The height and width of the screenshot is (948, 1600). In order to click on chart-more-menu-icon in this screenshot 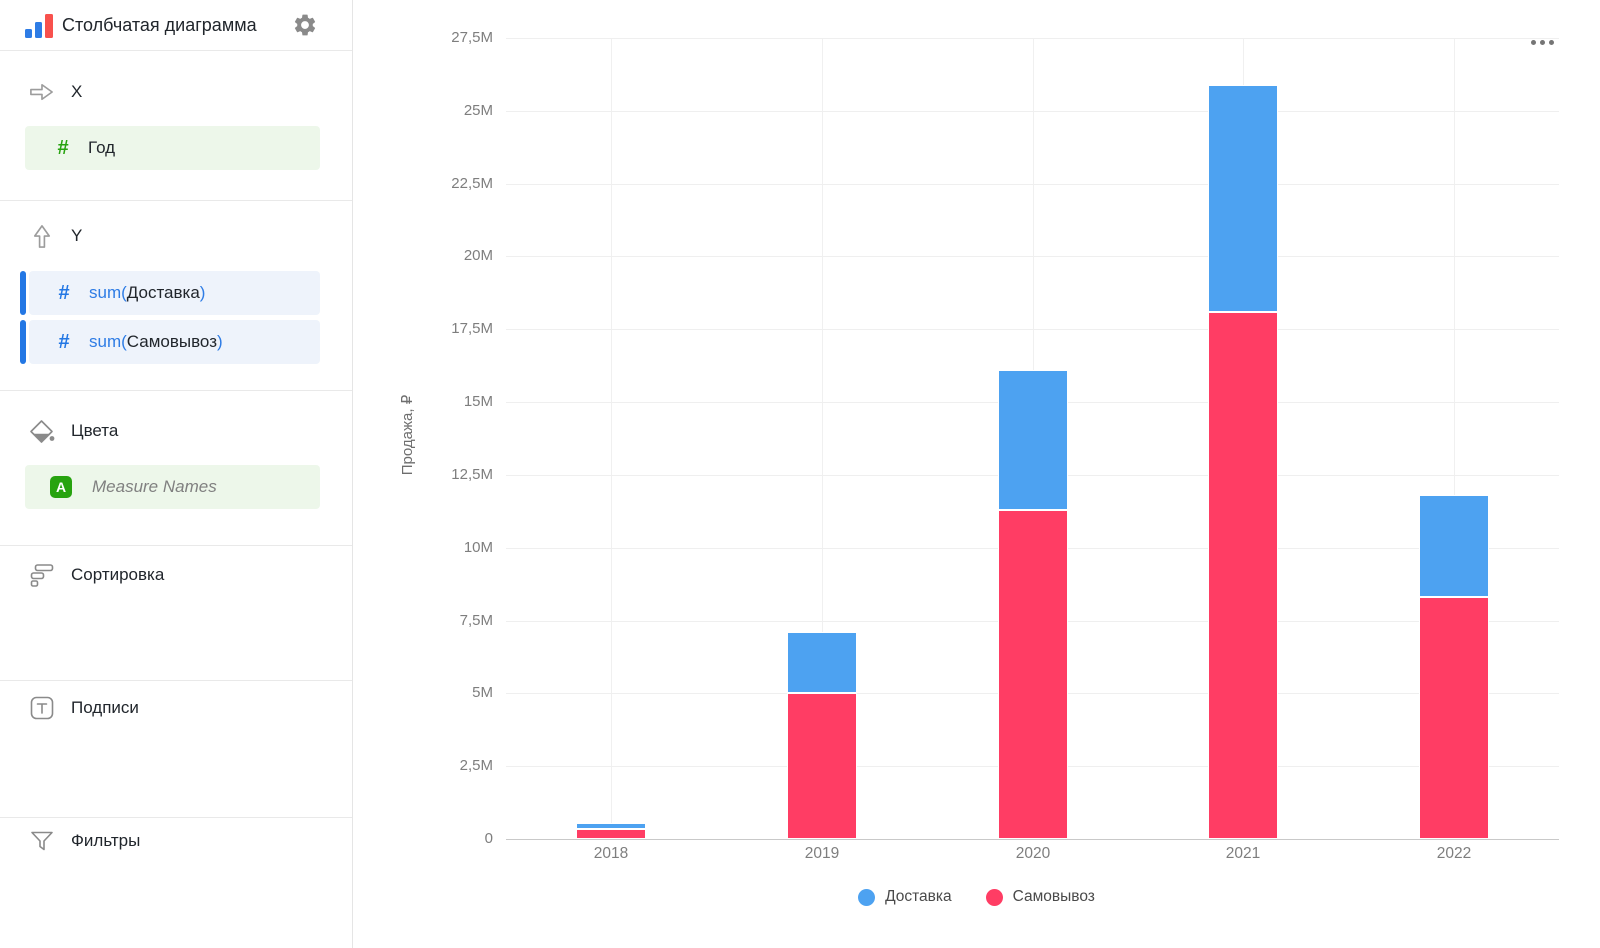, I will do `click(1542, 42)`.